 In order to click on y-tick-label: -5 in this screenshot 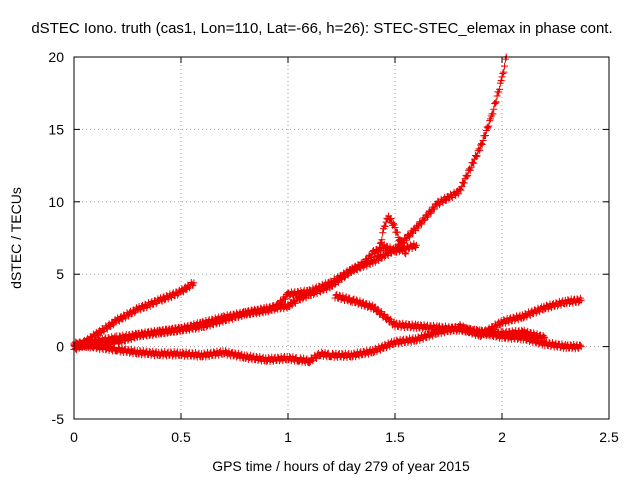, I will do `click(58, 419)`.